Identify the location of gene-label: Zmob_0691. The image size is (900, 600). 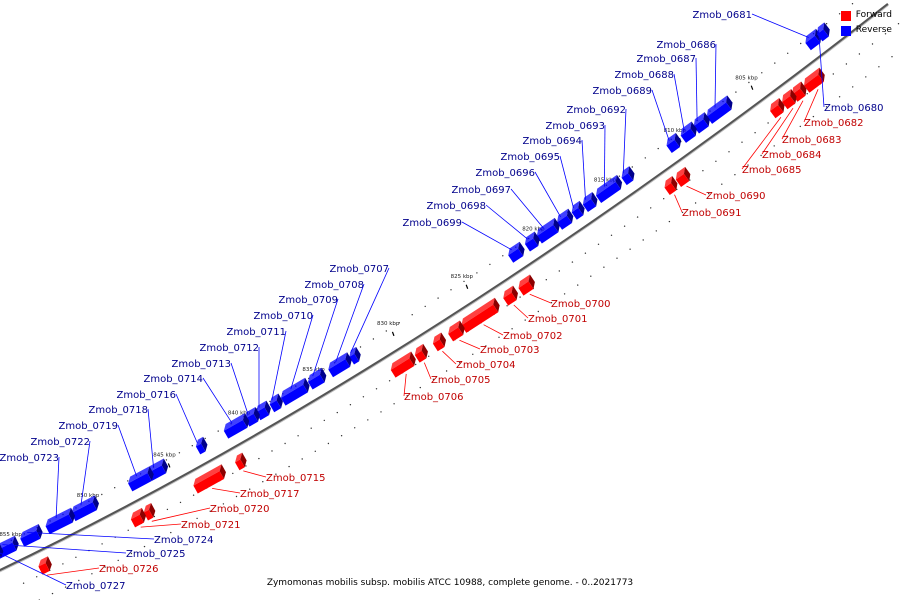
(712, 213).